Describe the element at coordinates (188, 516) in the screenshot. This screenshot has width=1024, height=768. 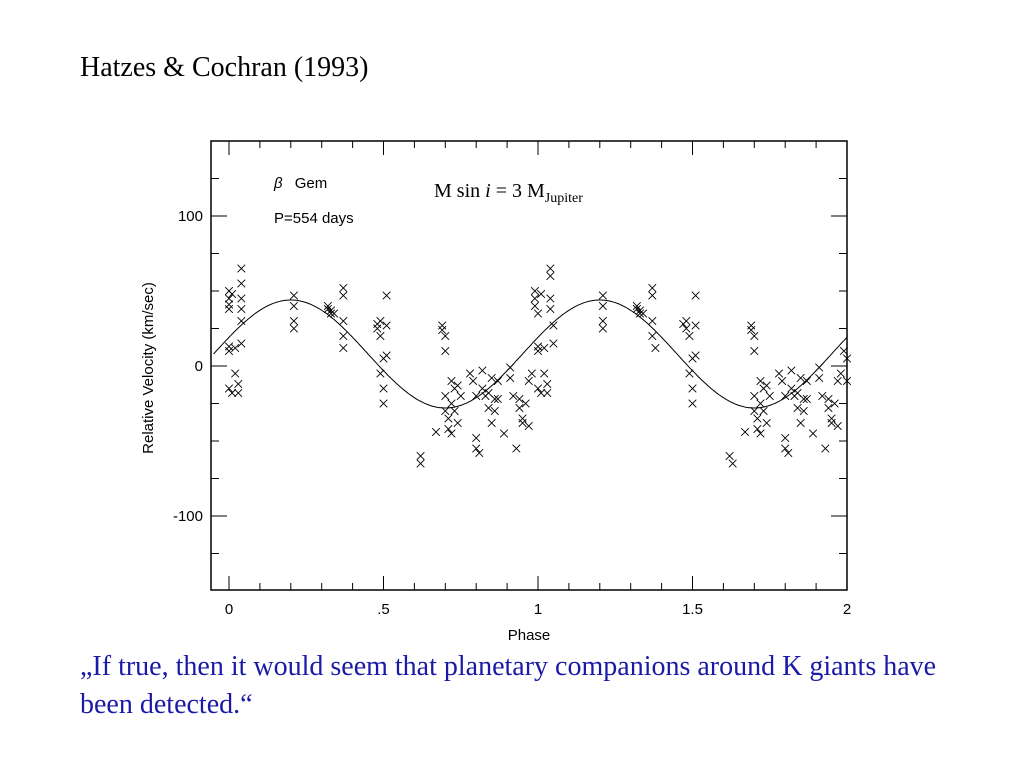
I see `y-tick-label: -100` at that location.